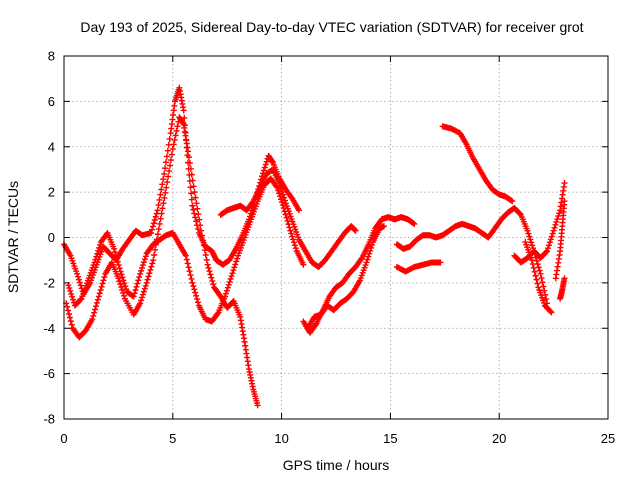  I want to click on x-axis-label: GPS time / hours, so click(336, 465).